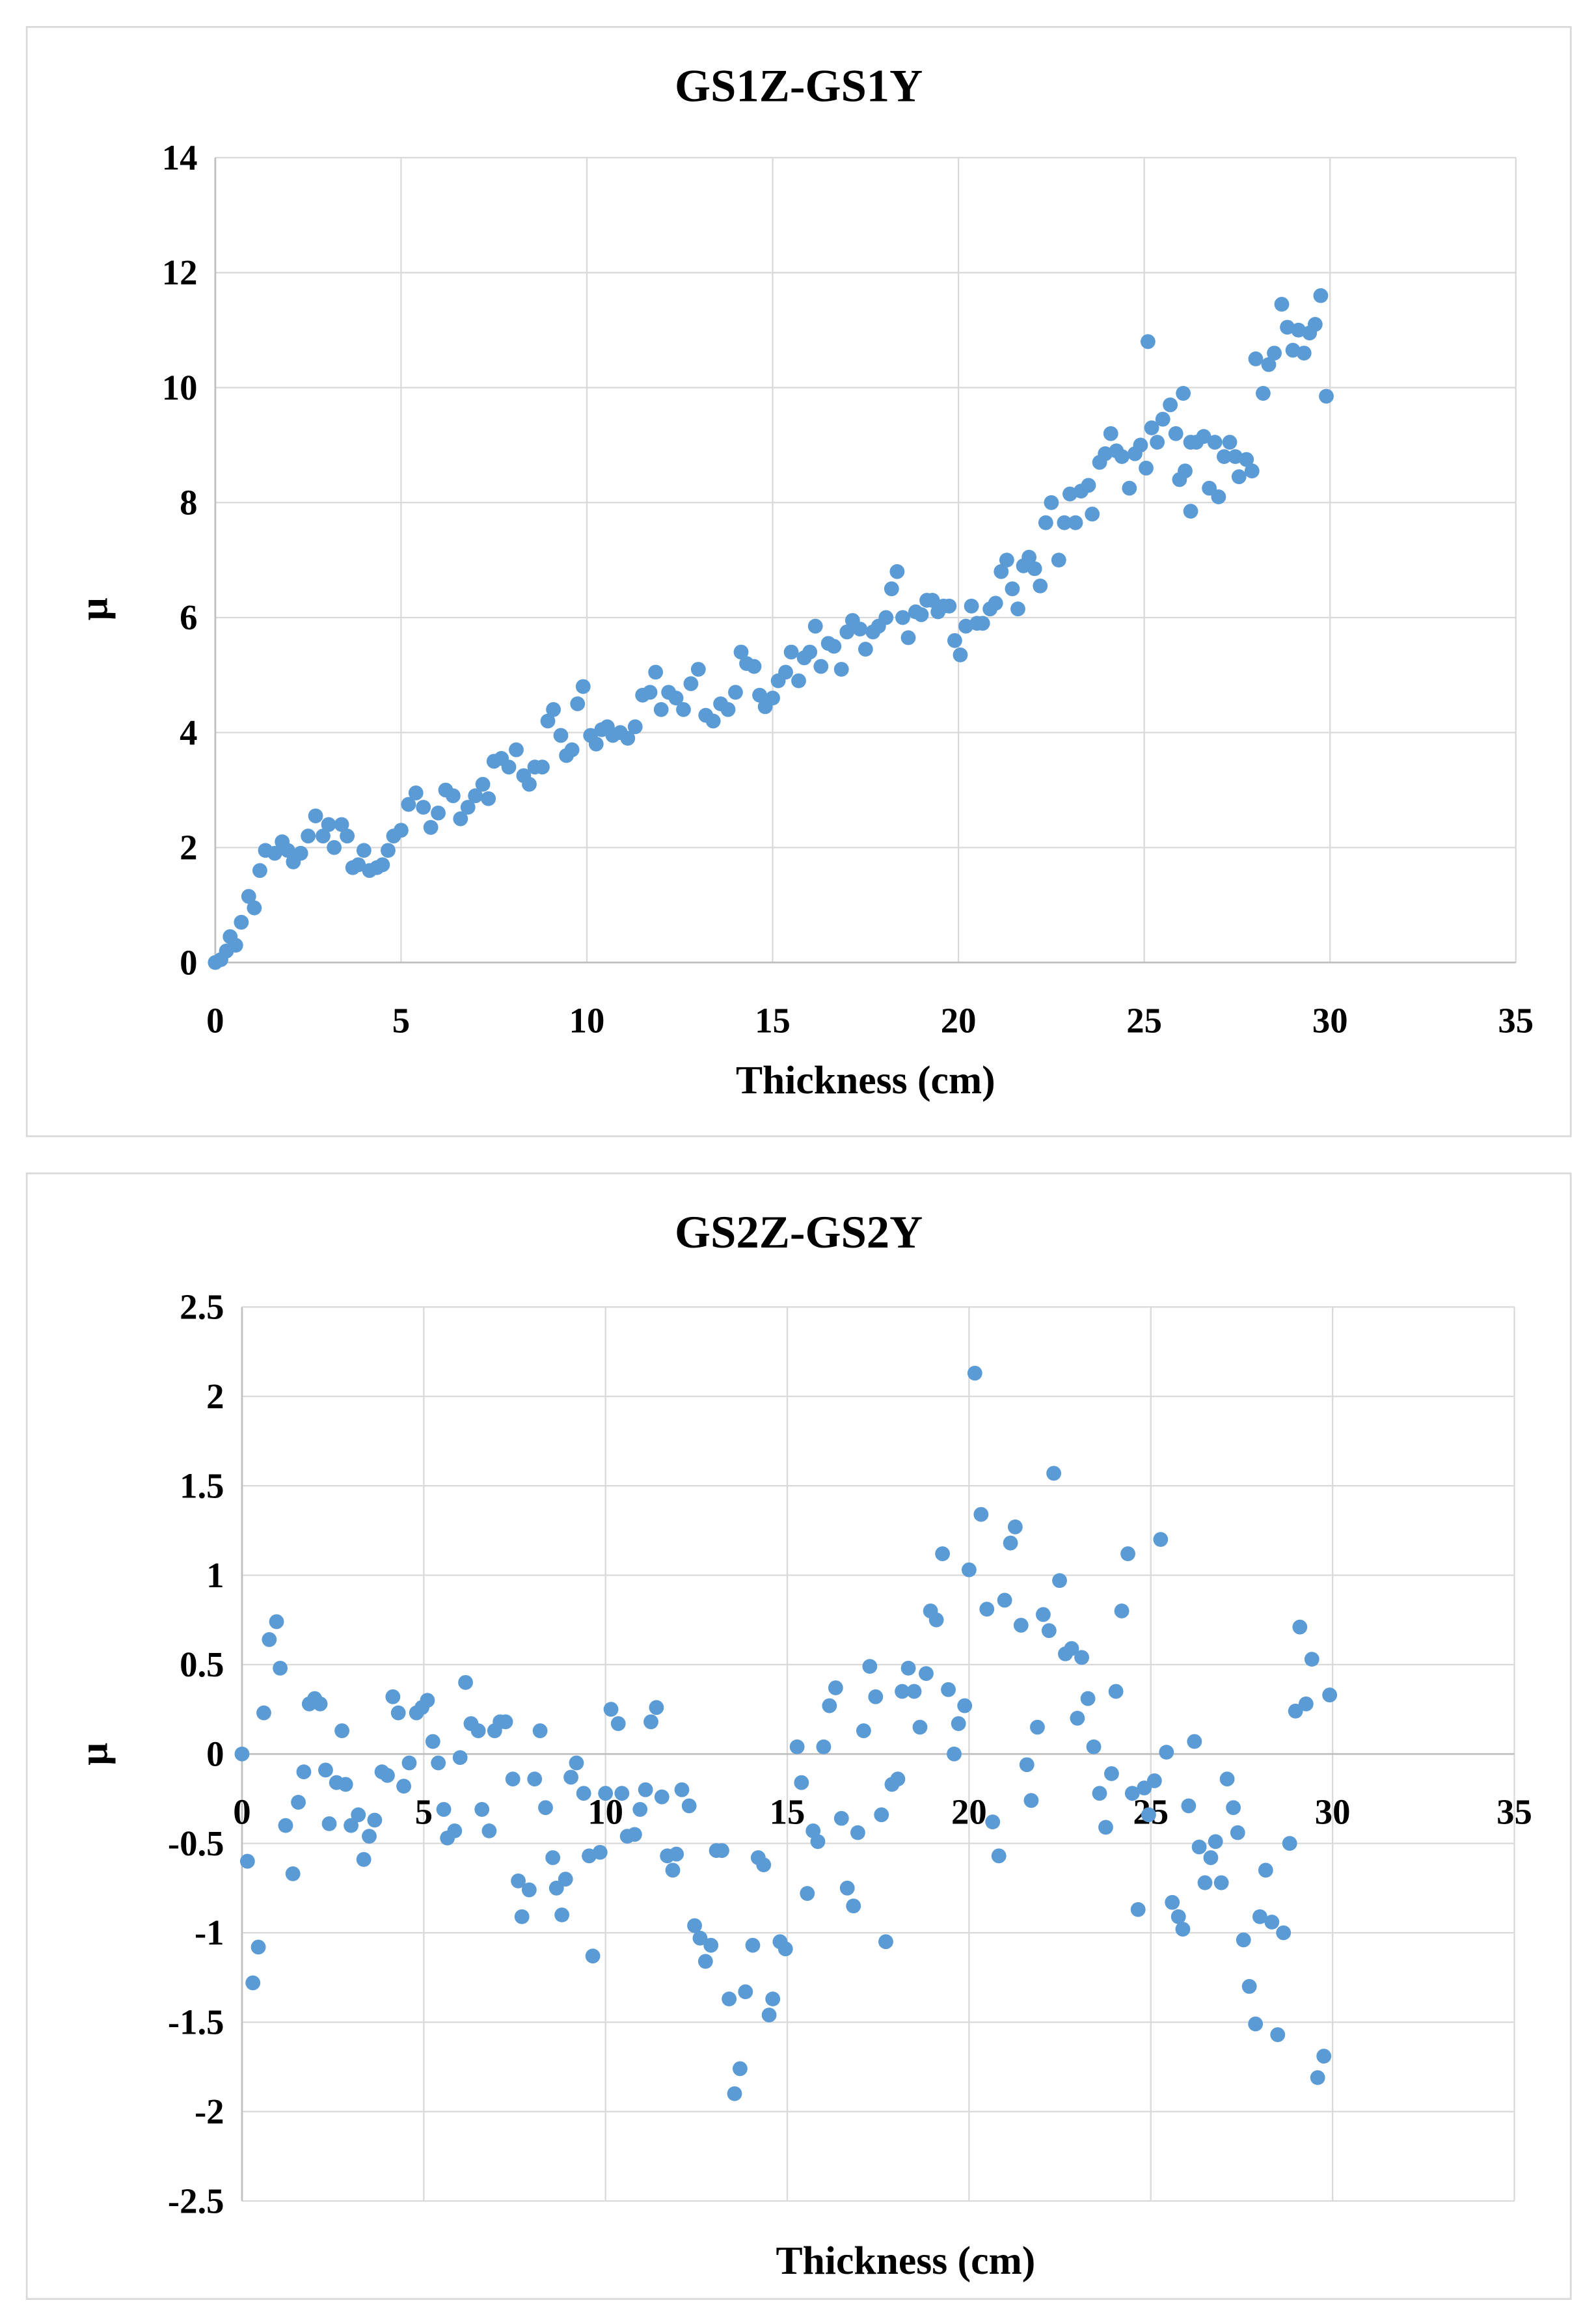 This screenshot has height=2320, width=1596. Describe the element at coordinates (202, 1664) in the screenshot. I see `y-tick-label: 0.5` at that location.